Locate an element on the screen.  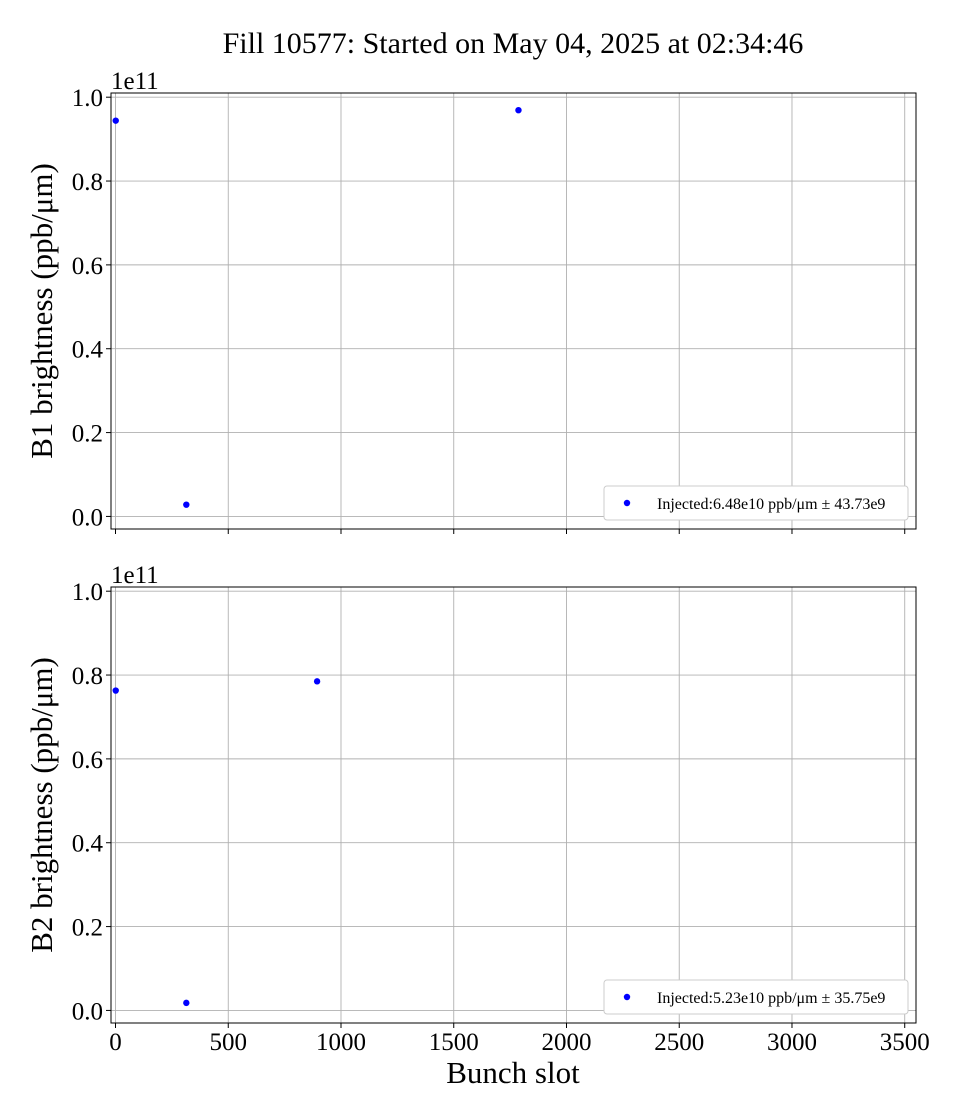
legend-box-b2 is located at coordinates (756, 997).